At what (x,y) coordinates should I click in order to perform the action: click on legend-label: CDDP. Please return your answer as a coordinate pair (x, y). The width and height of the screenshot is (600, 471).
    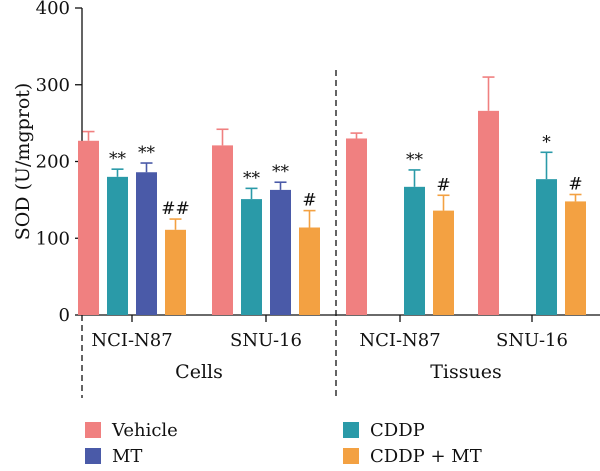
    Looking at the image, I should click on (397, 430).